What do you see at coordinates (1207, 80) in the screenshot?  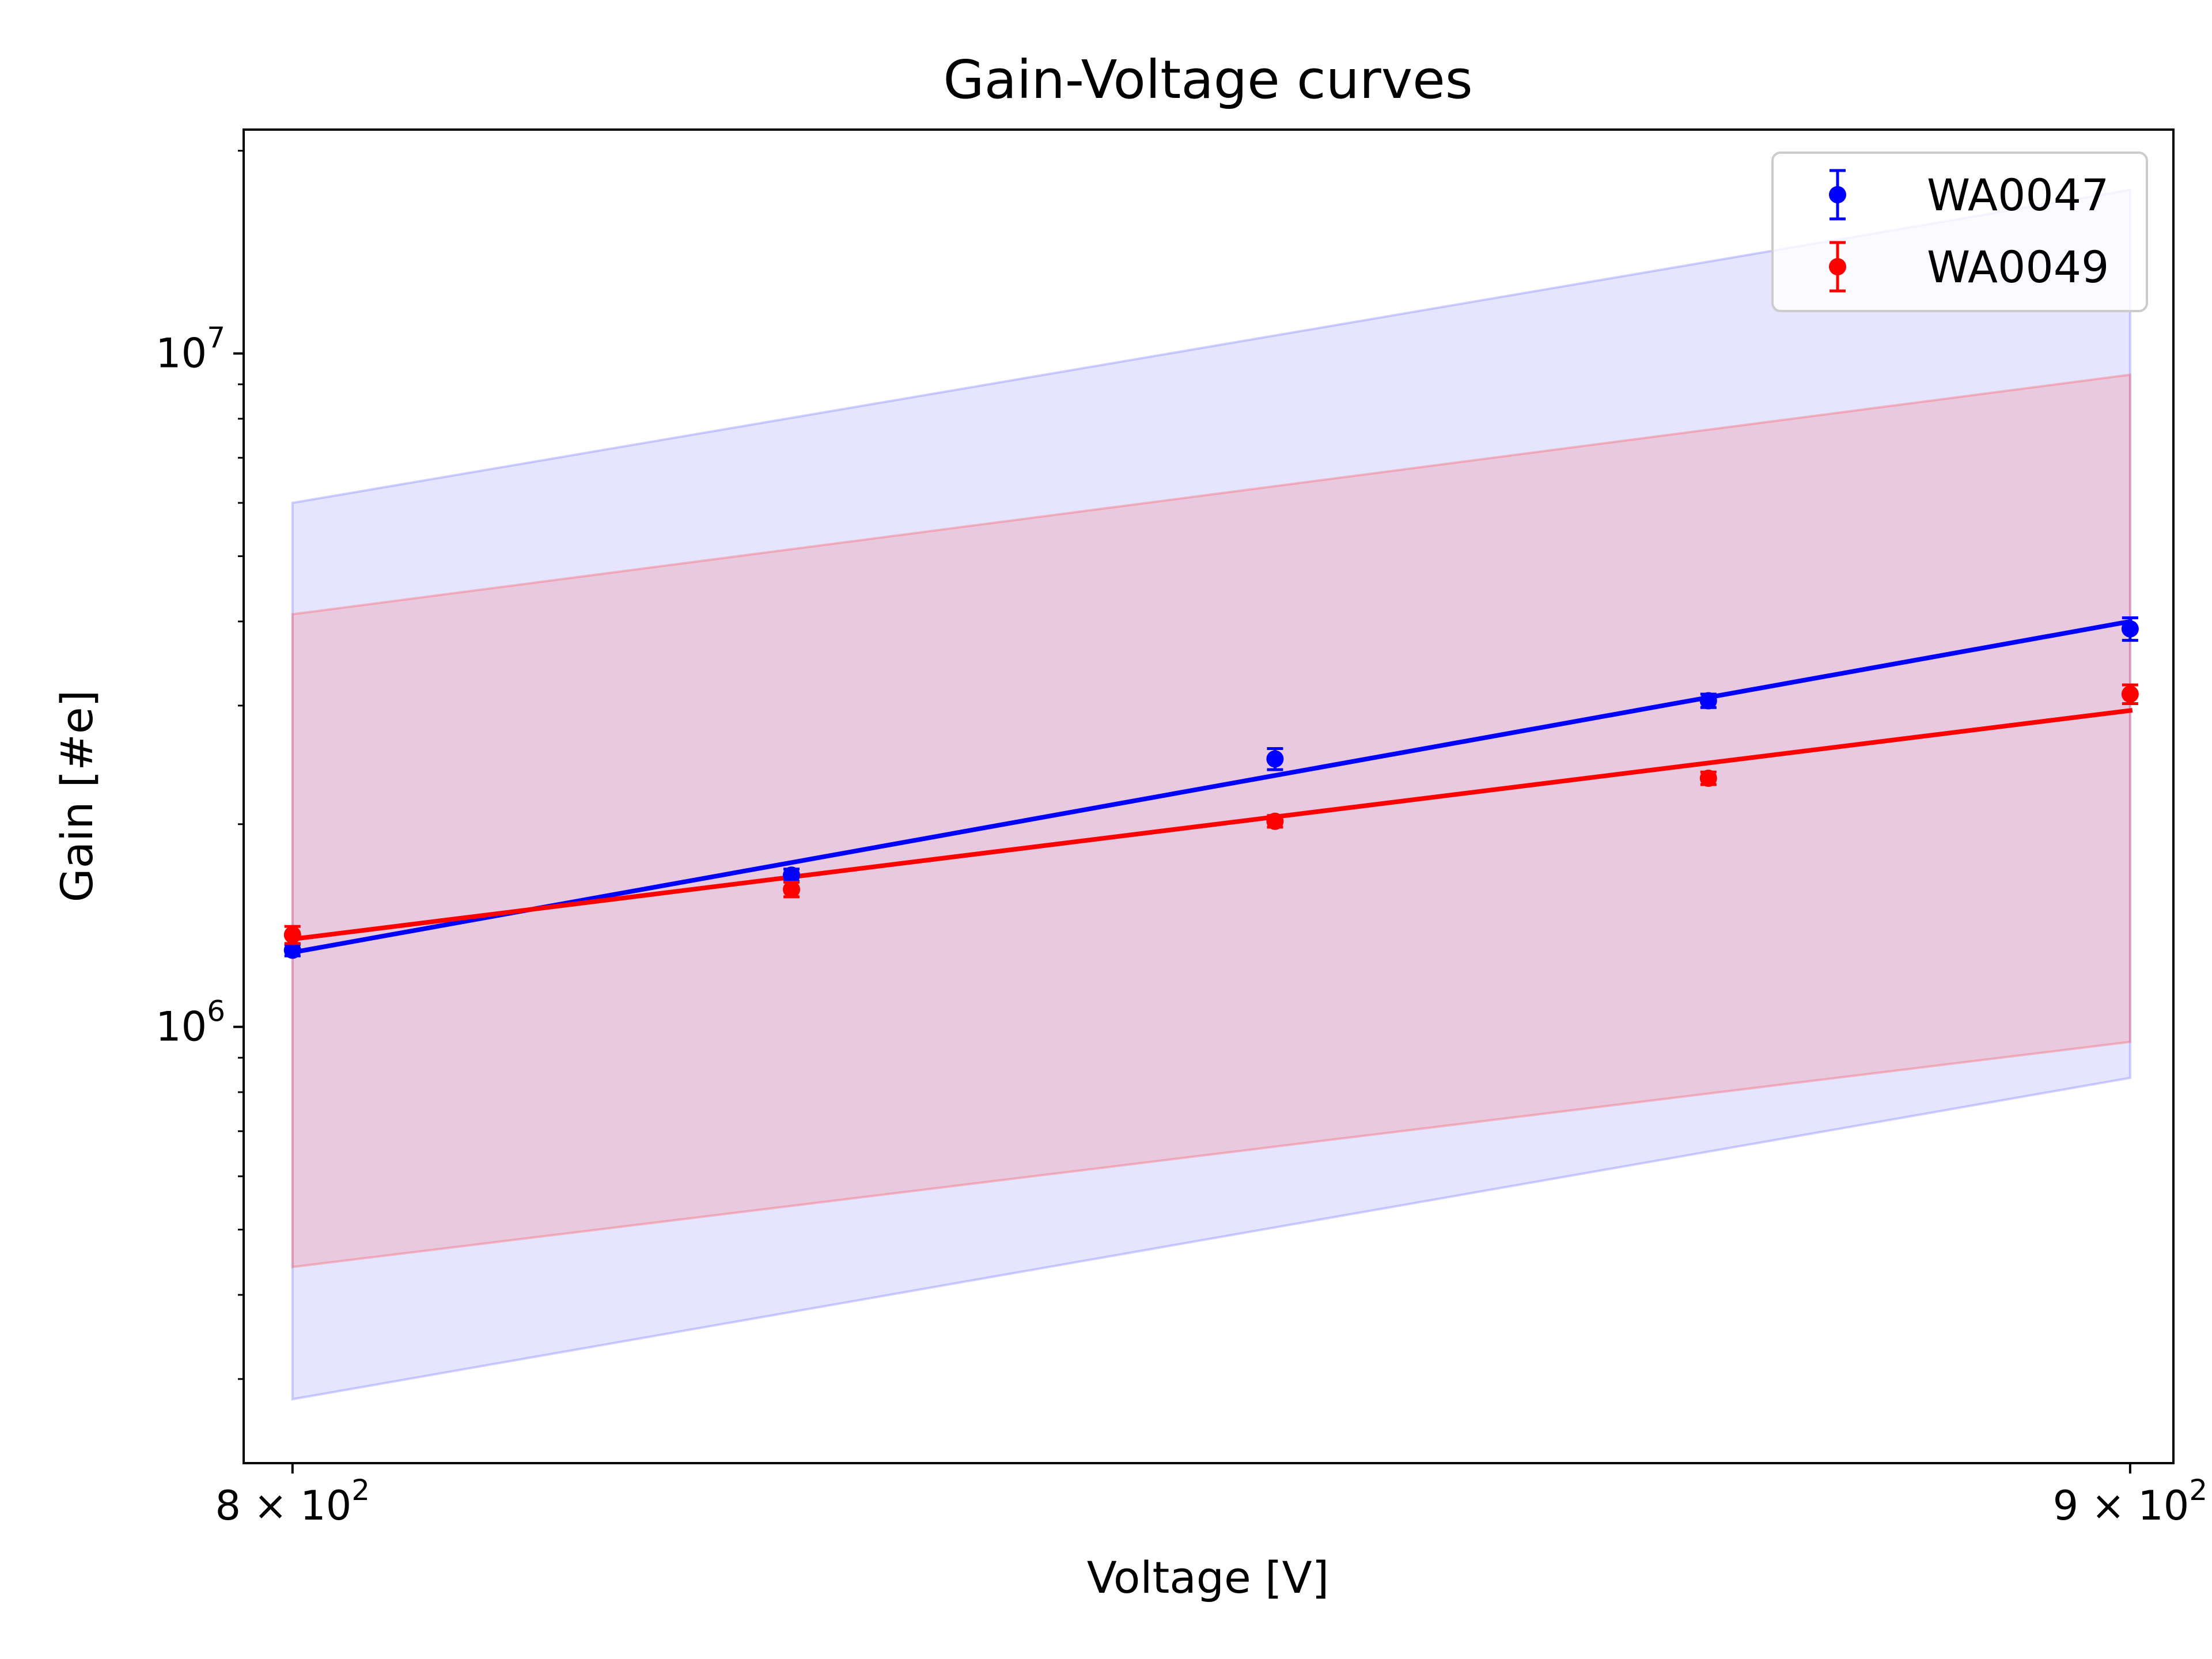 I see `chart-title: Gain-Voltage curves` at bounding box center [1207, 80].